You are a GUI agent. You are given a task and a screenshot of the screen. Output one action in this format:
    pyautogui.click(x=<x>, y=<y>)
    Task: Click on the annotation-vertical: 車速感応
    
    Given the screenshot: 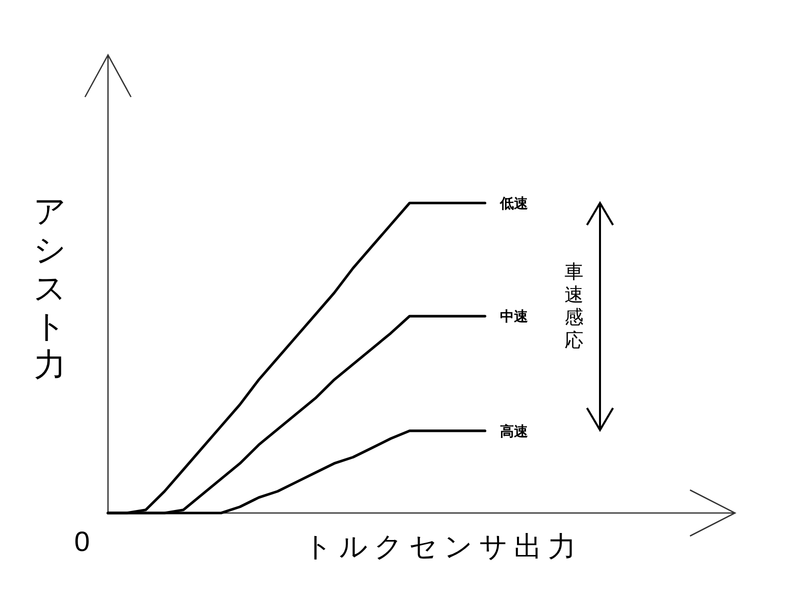 What is the action you would take?
    pyautogui.click(x=574, y=307)
    